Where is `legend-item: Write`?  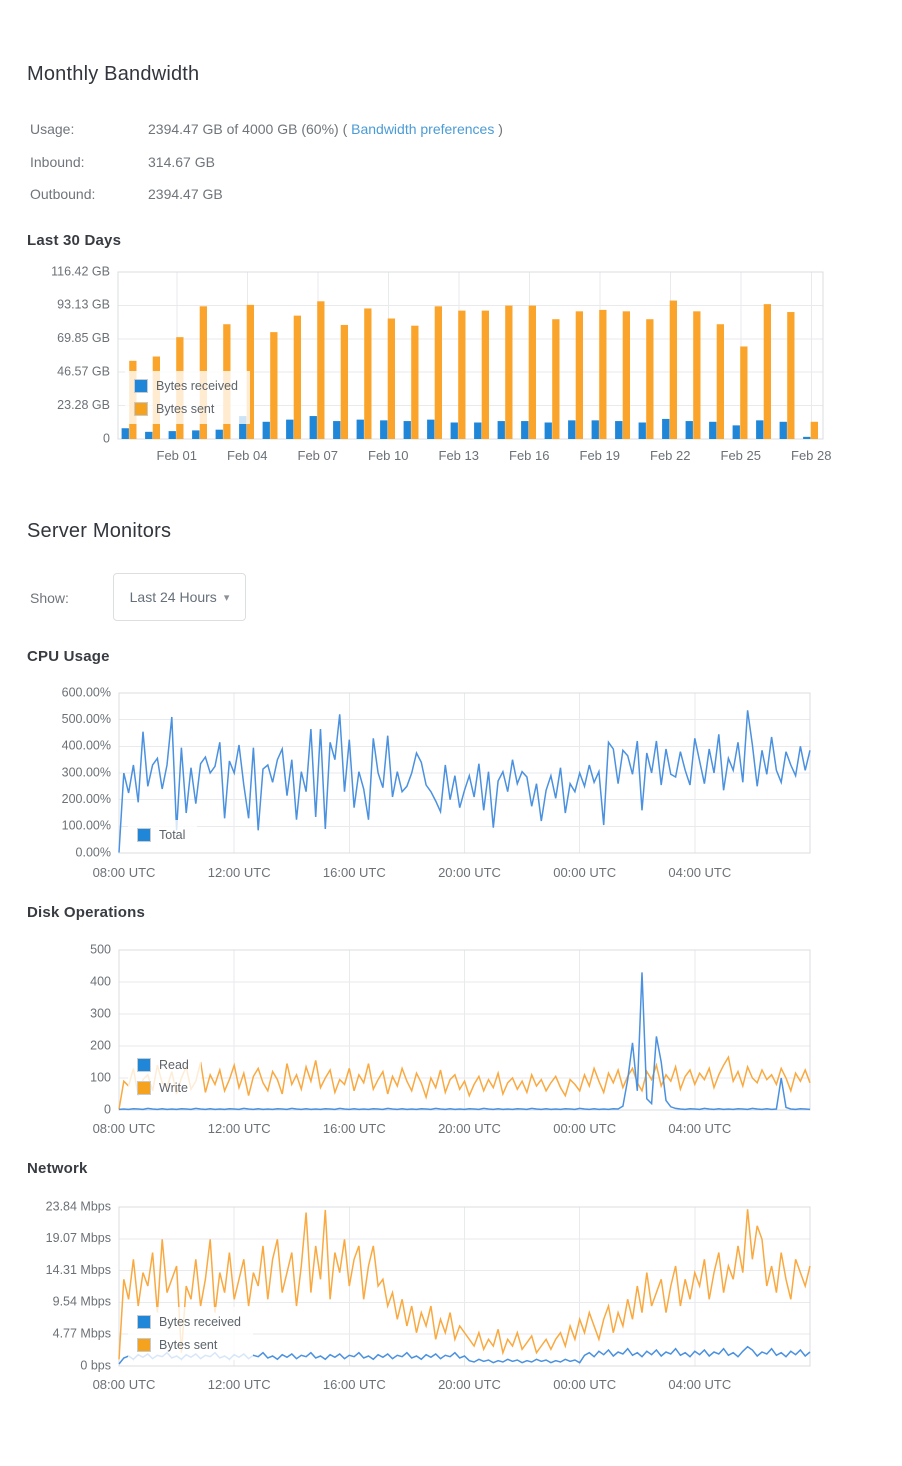
legend-item: Write is located at coordinates (163, 1088).